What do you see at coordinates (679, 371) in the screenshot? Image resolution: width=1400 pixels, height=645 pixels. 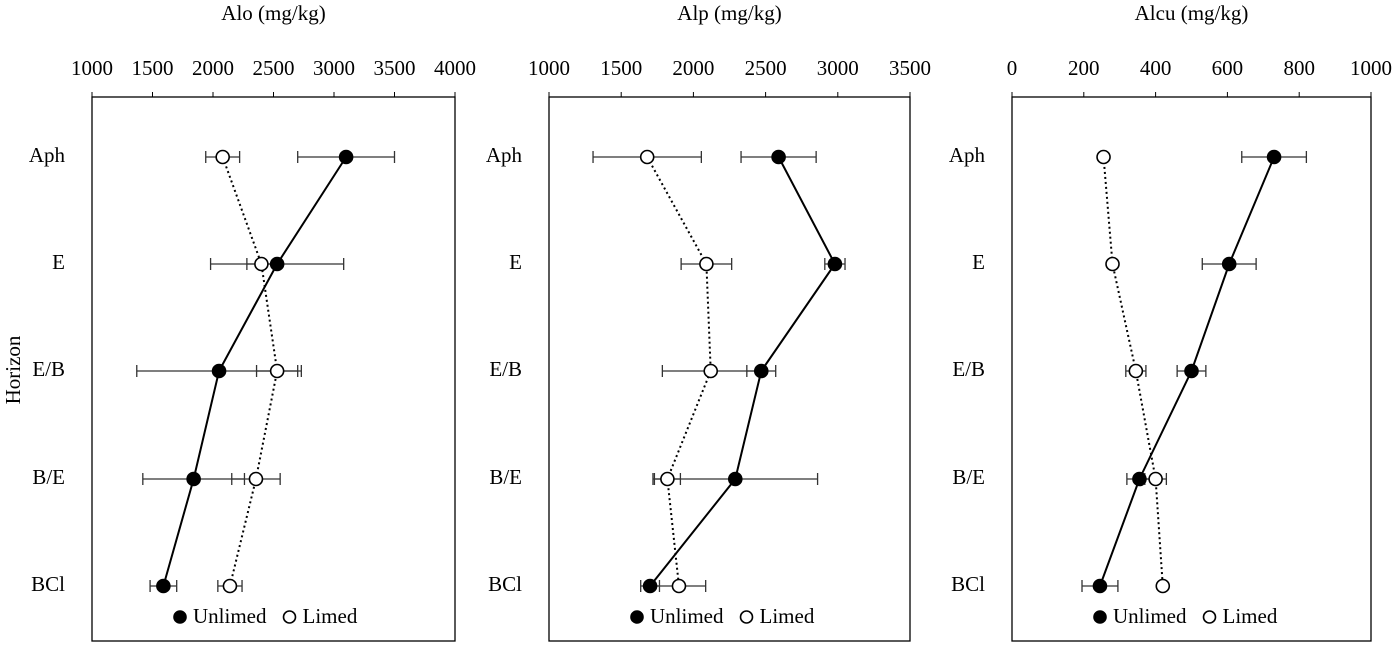 I see `series-line` at bounding box center [679, 371].